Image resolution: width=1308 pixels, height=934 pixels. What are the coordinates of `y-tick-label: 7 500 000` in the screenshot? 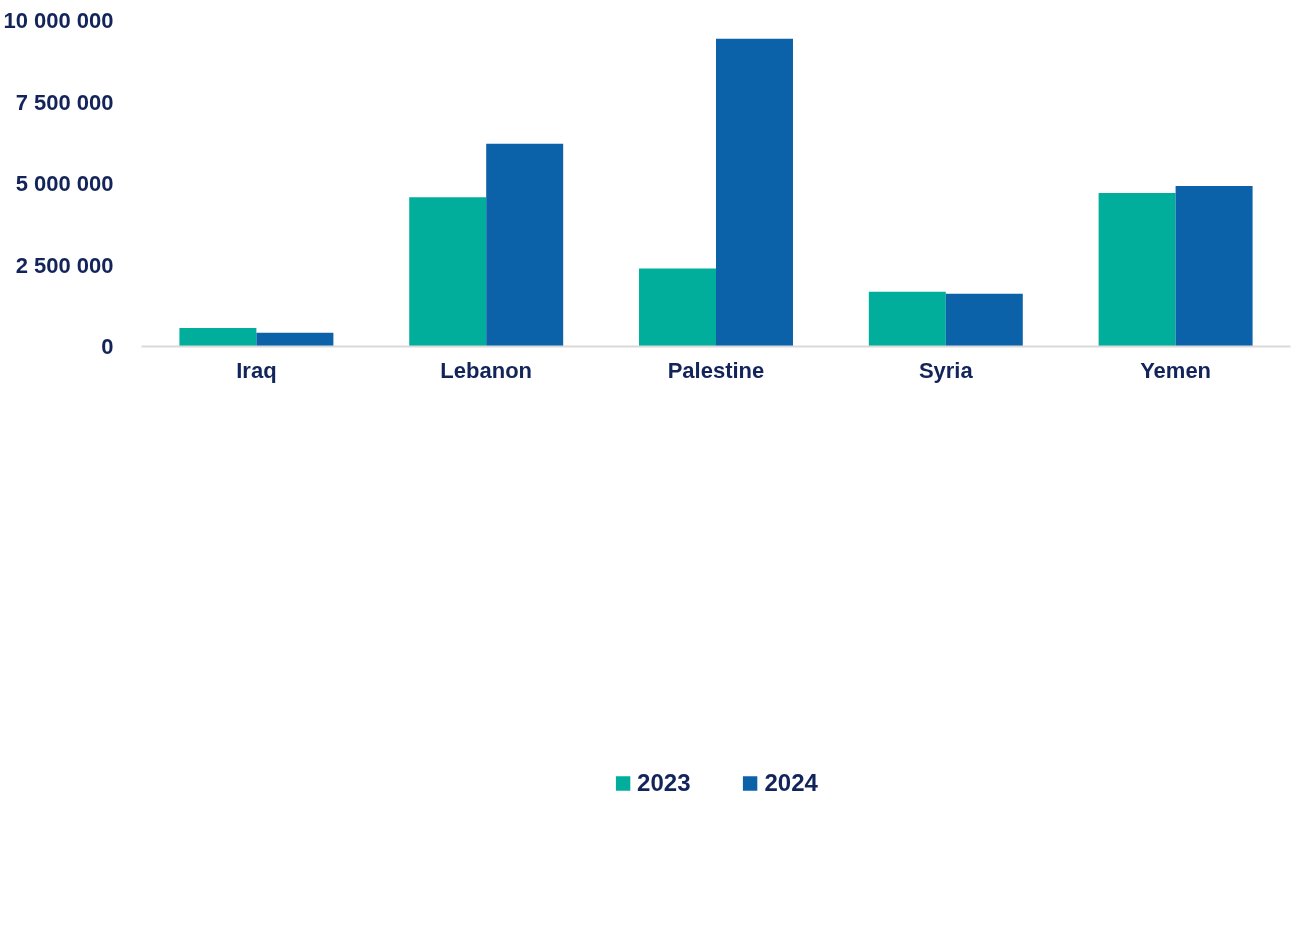 It's located at (64, 102).